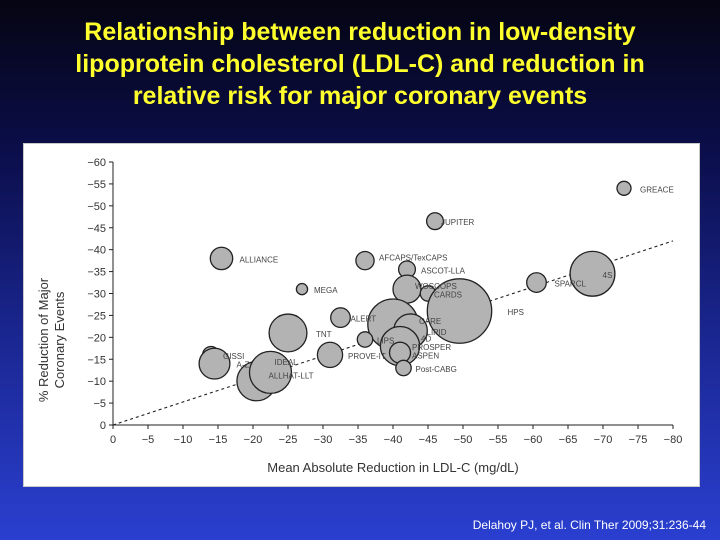  Describe the element at coordinates (436, 369) in the screenshot. I see `point-label-post-cabg: Post-CABG` at that location.